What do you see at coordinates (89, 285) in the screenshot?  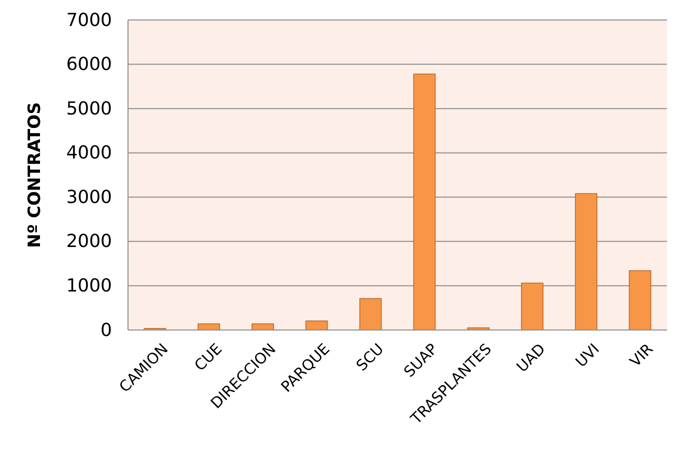 I see `y-tick-label: 1000` at bounding box center [89, 285].